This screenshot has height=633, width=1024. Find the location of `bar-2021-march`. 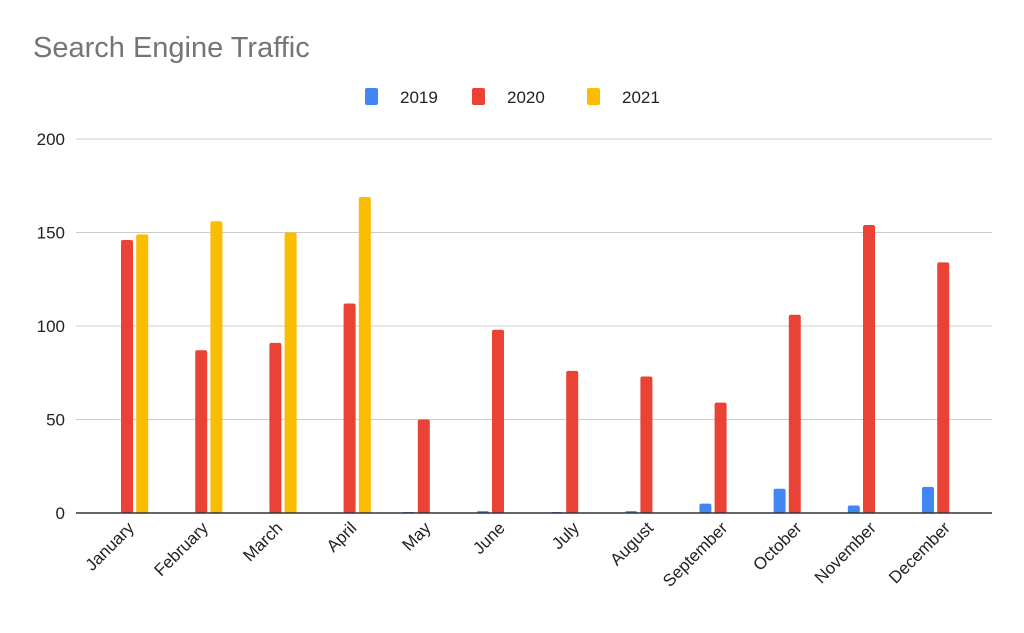

bar-2021-march is located at coordinates (290, 372).